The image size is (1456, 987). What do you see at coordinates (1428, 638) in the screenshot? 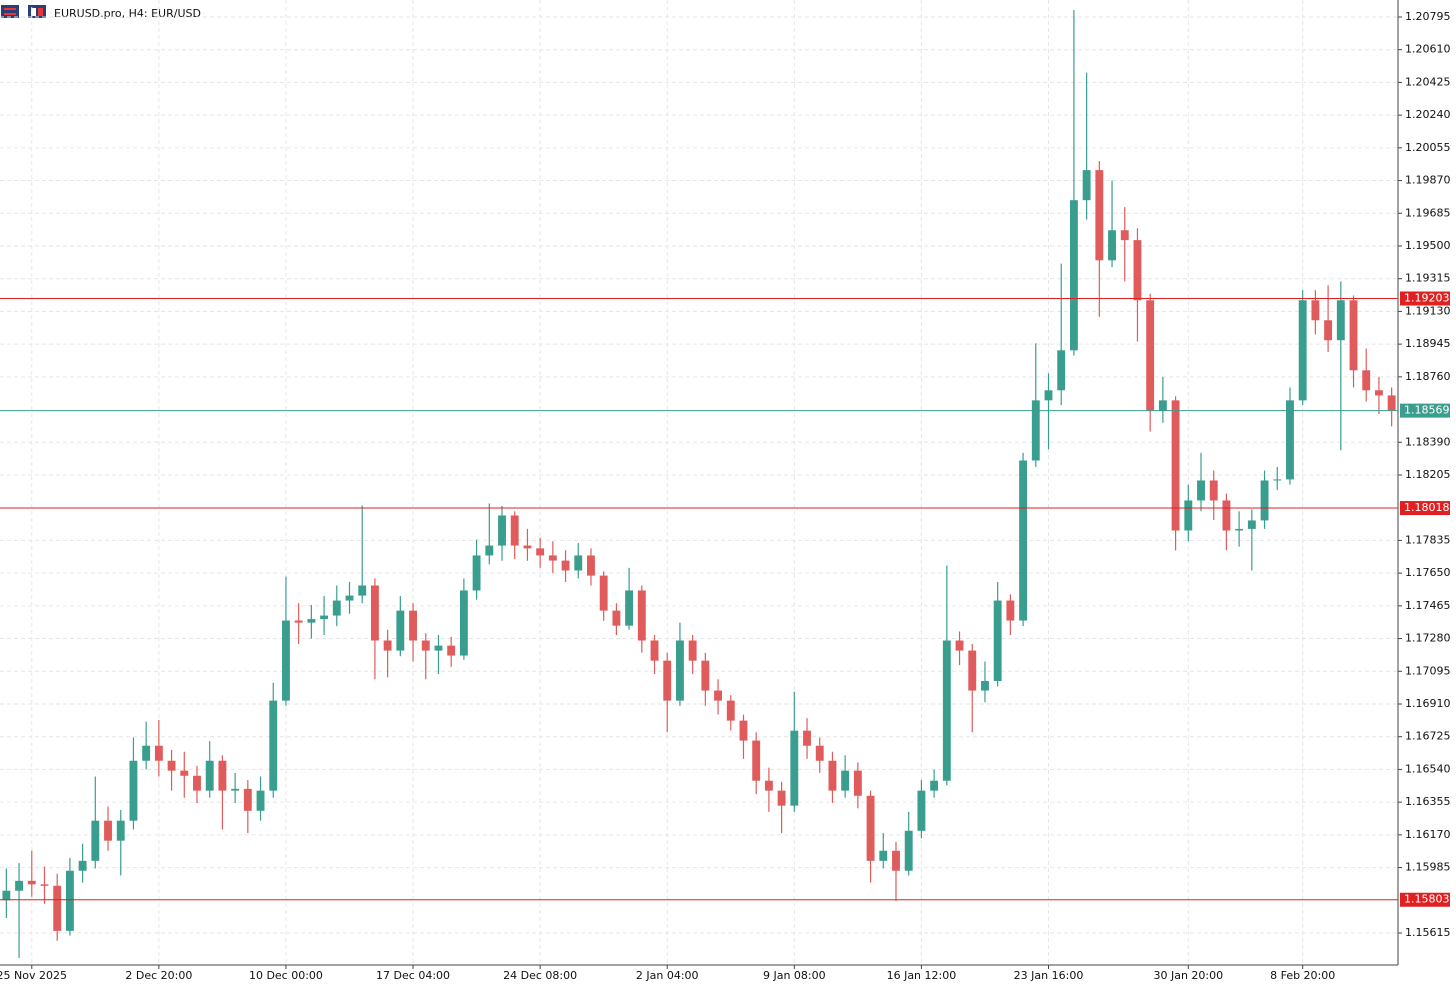
I see `y-tick-label: 1.17280` at bounding box center [1428, 638].